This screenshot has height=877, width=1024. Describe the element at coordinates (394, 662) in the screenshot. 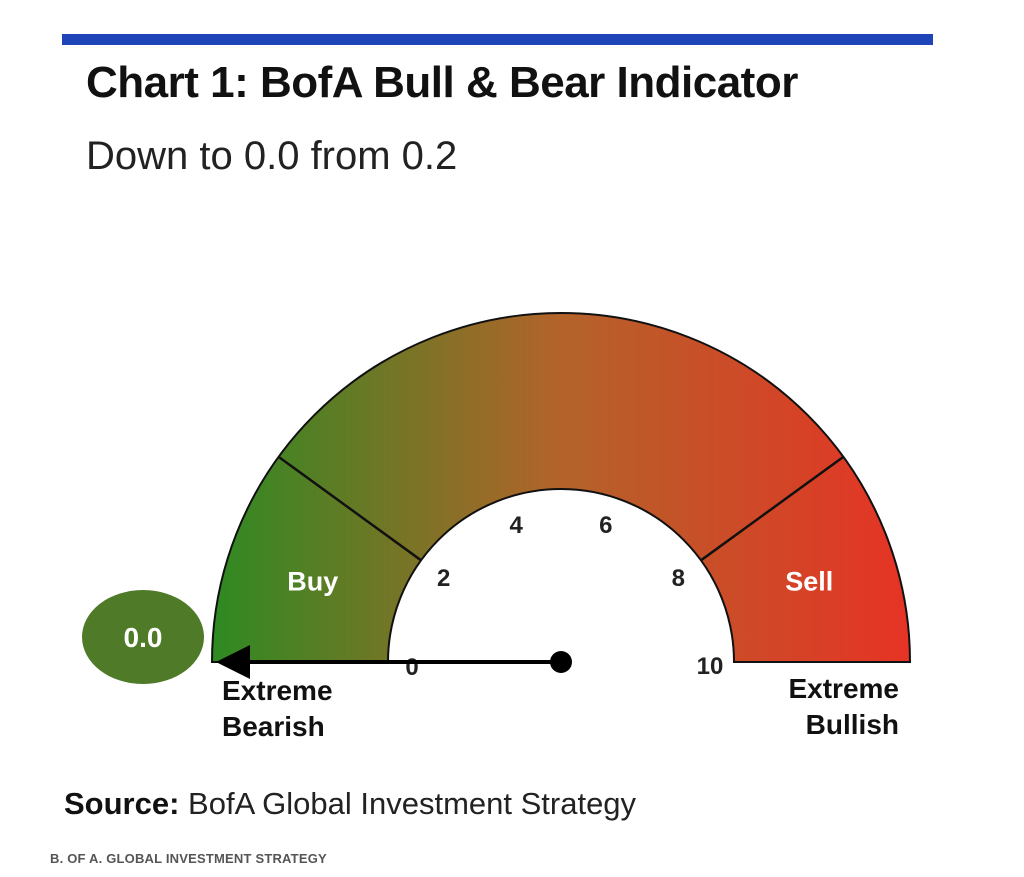

I see `needle` at that location.